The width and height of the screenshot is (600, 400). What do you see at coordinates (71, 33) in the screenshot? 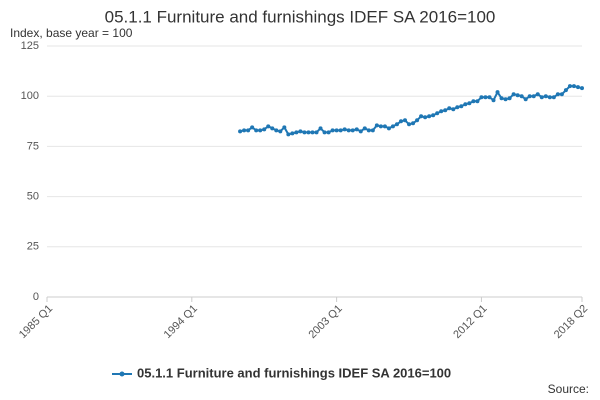
I see `chart-subtitle: Index, base year = 100` at bounding box center [71, 33].